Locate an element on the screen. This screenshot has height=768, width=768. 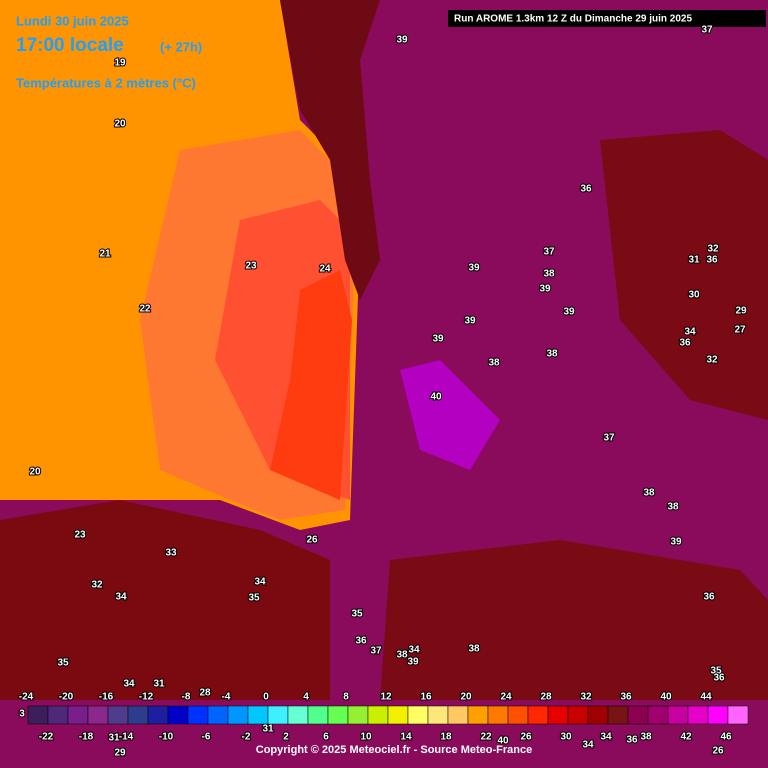
scale-min: 3 is located at coordinates (22, 714).